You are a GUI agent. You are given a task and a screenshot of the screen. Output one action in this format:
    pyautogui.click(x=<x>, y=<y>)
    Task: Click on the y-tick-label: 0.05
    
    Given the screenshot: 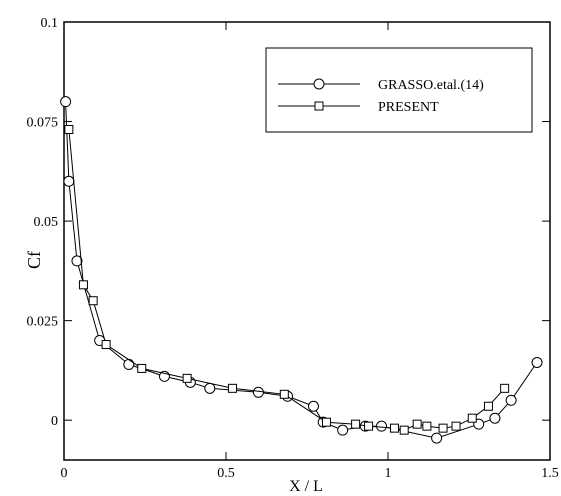 What is the action you would take?
    pyautogui.click(x=46, y=222)
    